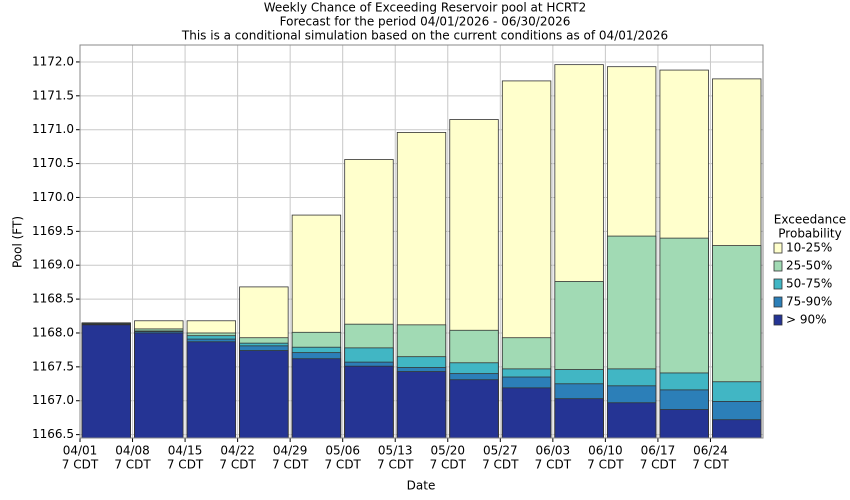 The image size is (850, 500). What do you see at coordinates (53, 332) in the screenshot?
I see `y-tick-label: 1168.0` at bounding box center [53, 332].